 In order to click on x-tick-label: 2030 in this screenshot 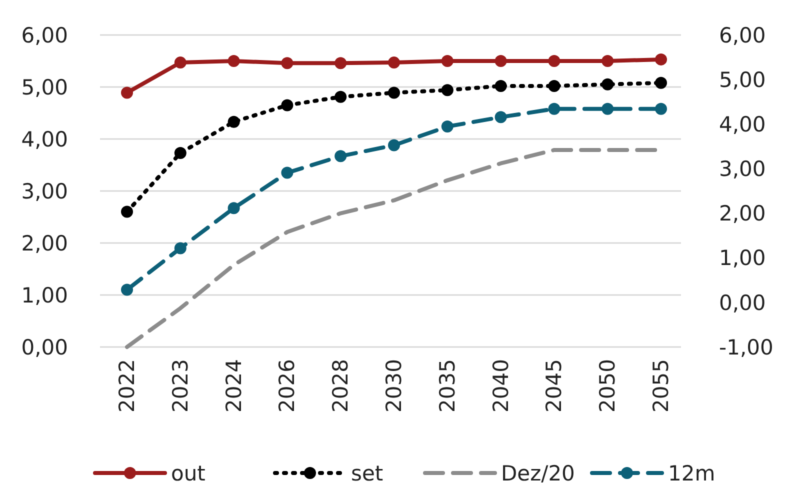, I will do `click(394, 385)`.